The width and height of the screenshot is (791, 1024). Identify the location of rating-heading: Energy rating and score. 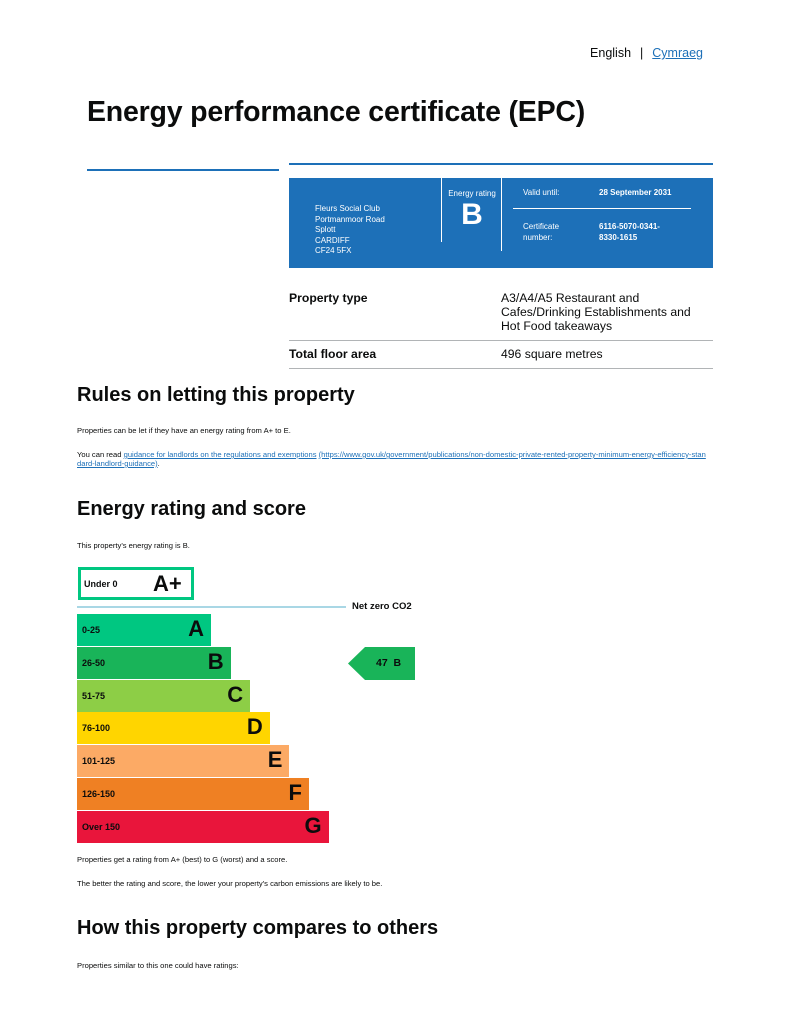
(191, 509).